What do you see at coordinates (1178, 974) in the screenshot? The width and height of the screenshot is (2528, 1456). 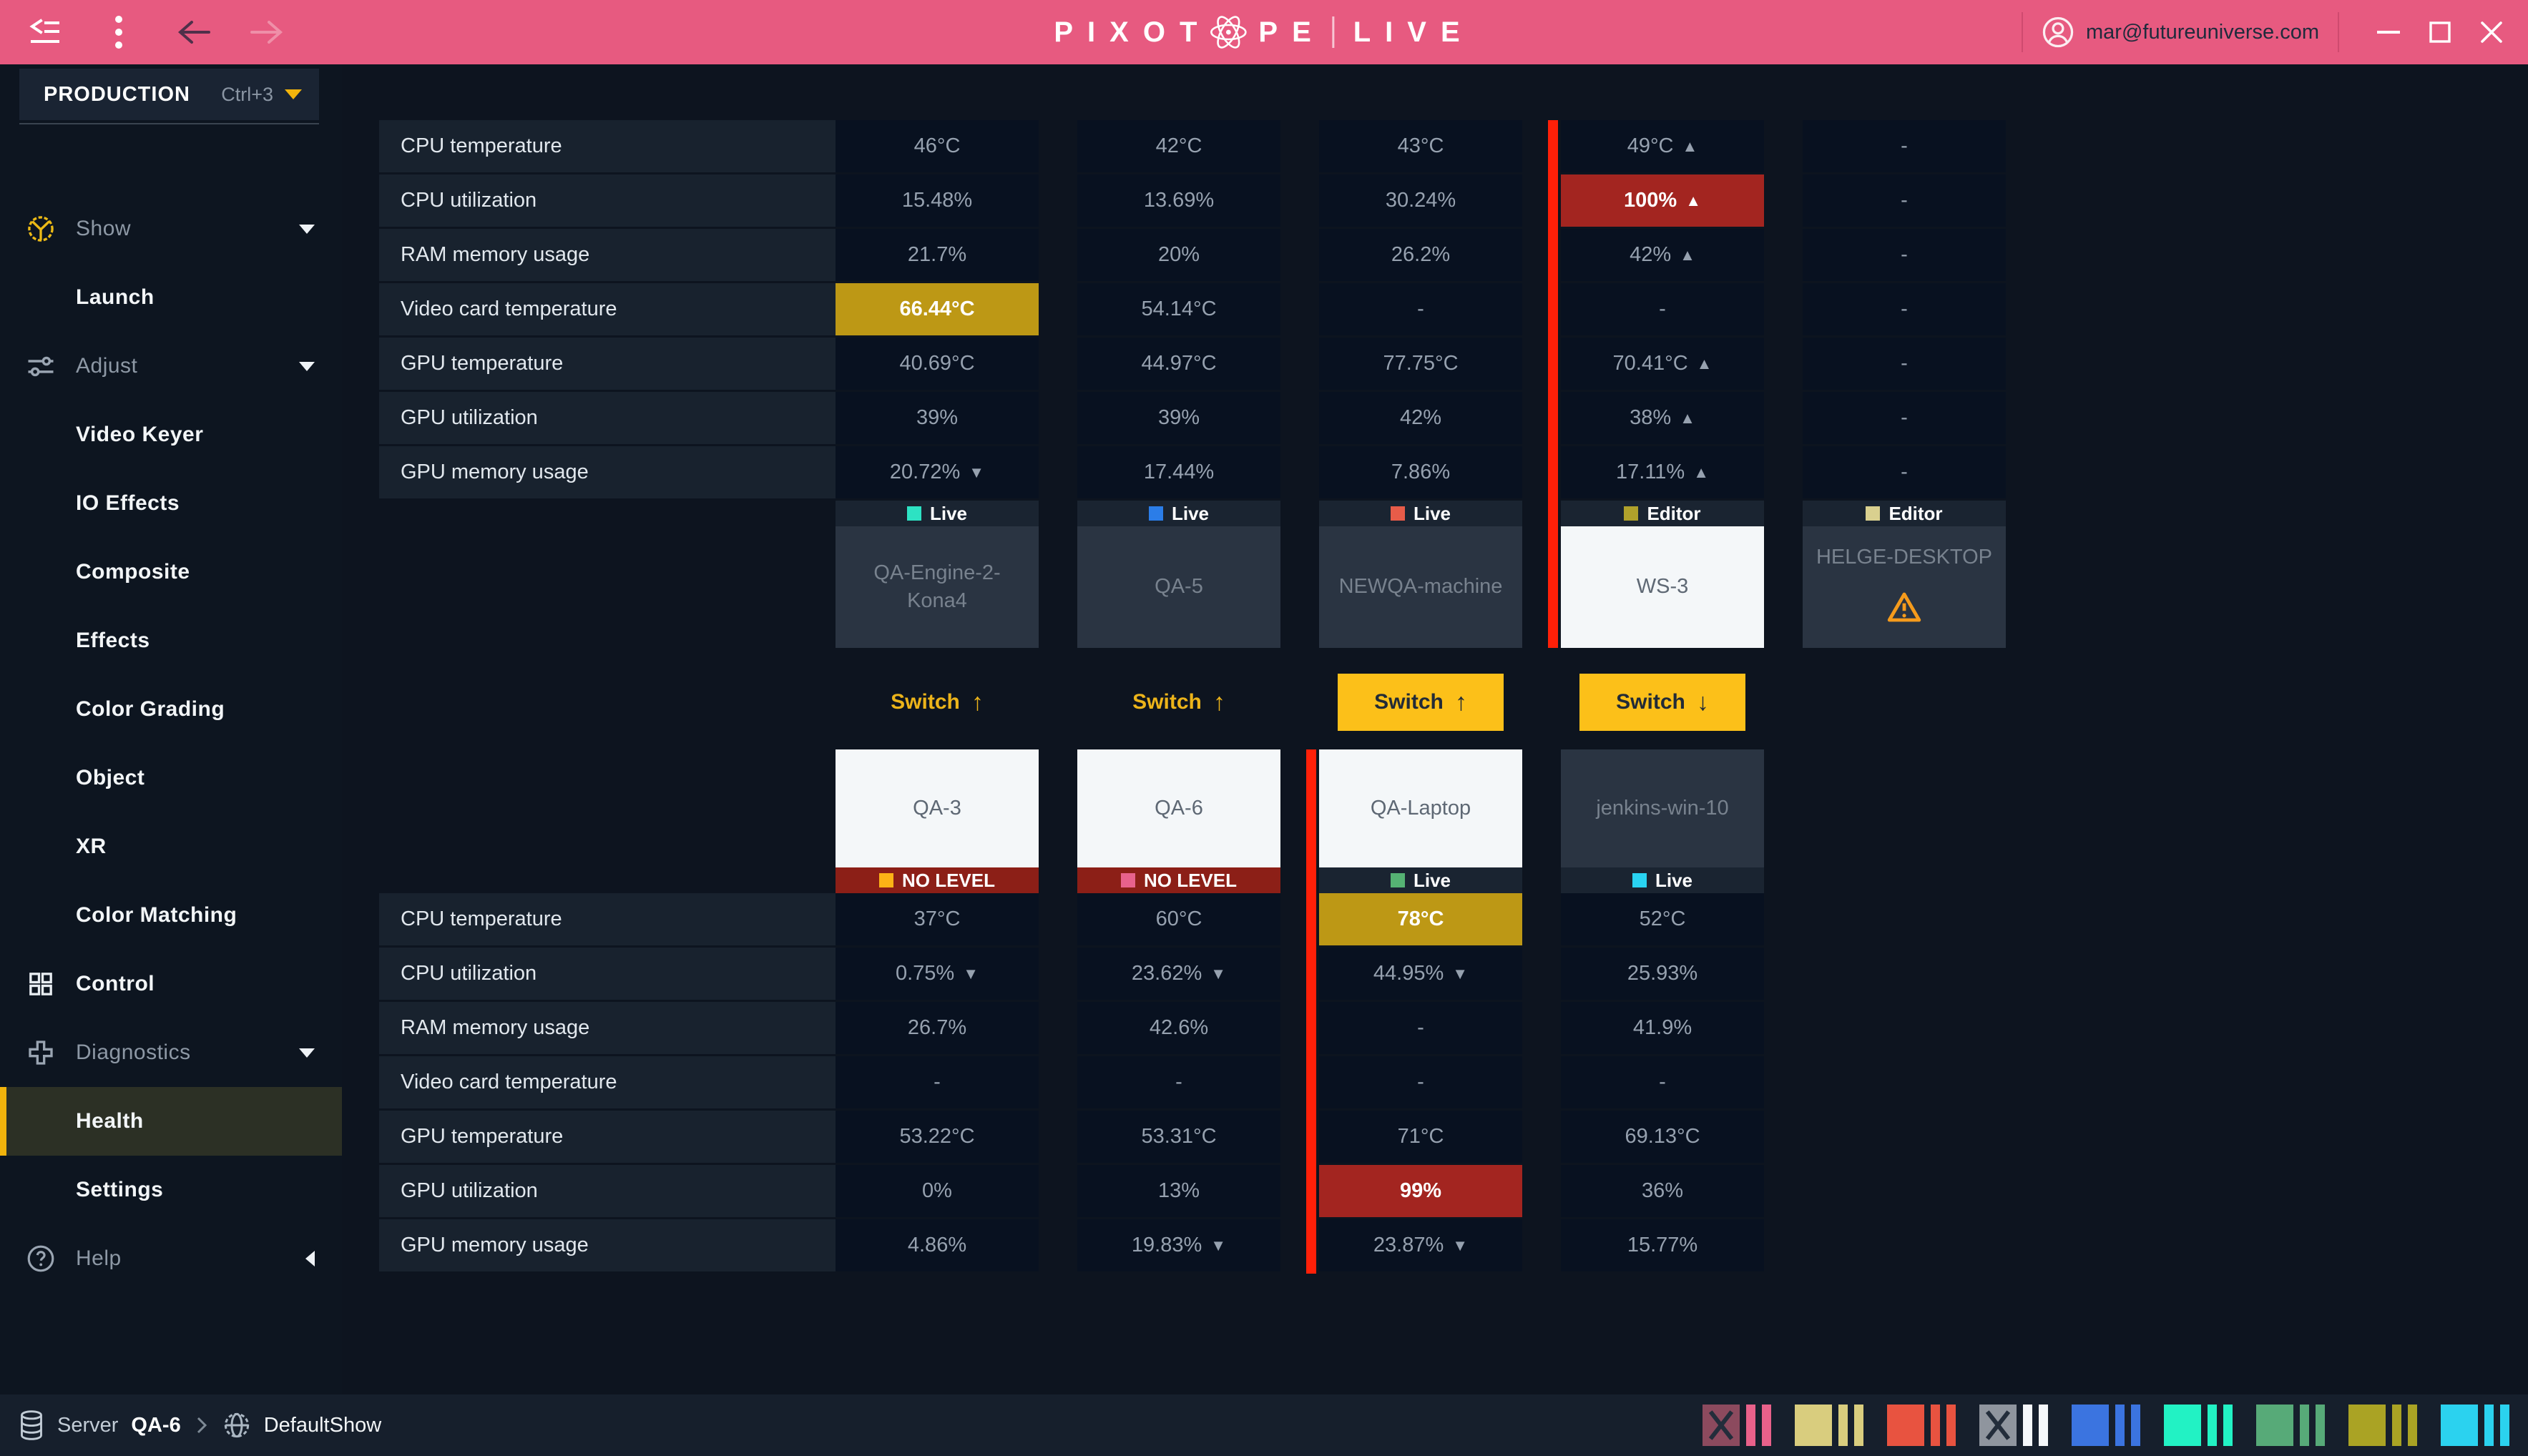 I see `metric-value-cell: 23.62% ▼` at bounding box center [1178, 974].